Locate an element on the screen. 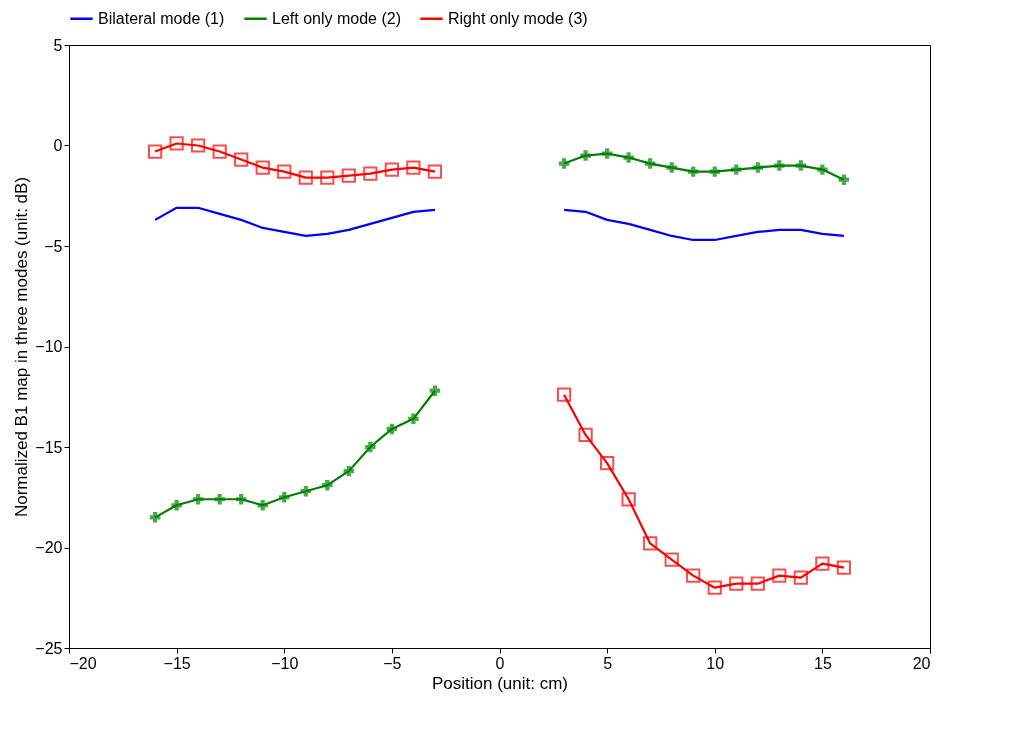  x-axis-title: Position (unit: cm) is located at coordinates (500, 683).